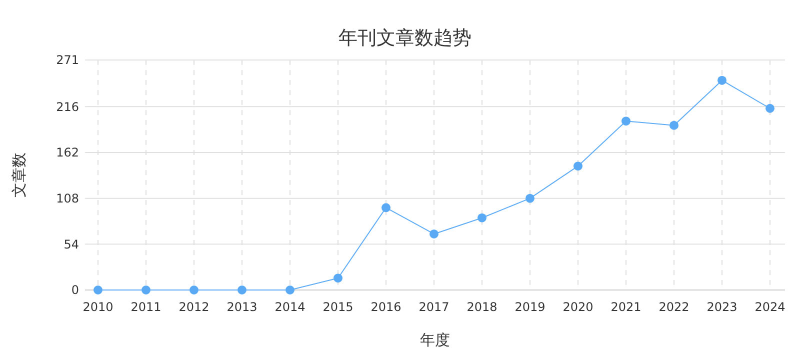 The image size is (810, 360). I want to click on x-tick-label: 2017, so click(434, 307).